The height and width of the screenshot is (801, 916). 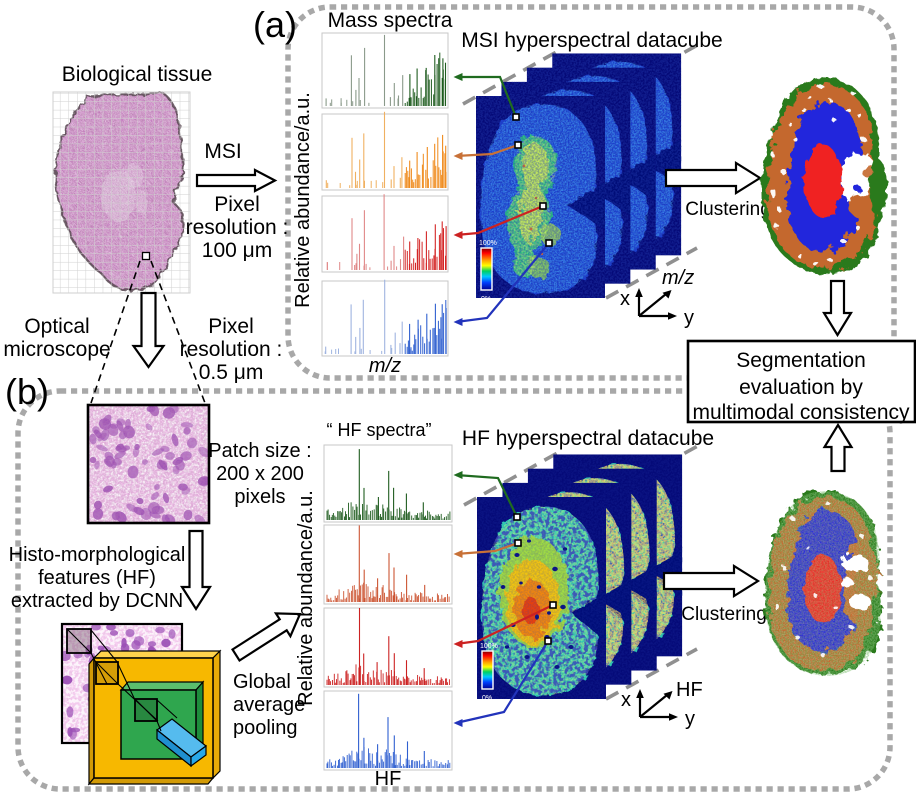 I want to click on svg-text: multimodal consistency, so click(x=801, y=412).